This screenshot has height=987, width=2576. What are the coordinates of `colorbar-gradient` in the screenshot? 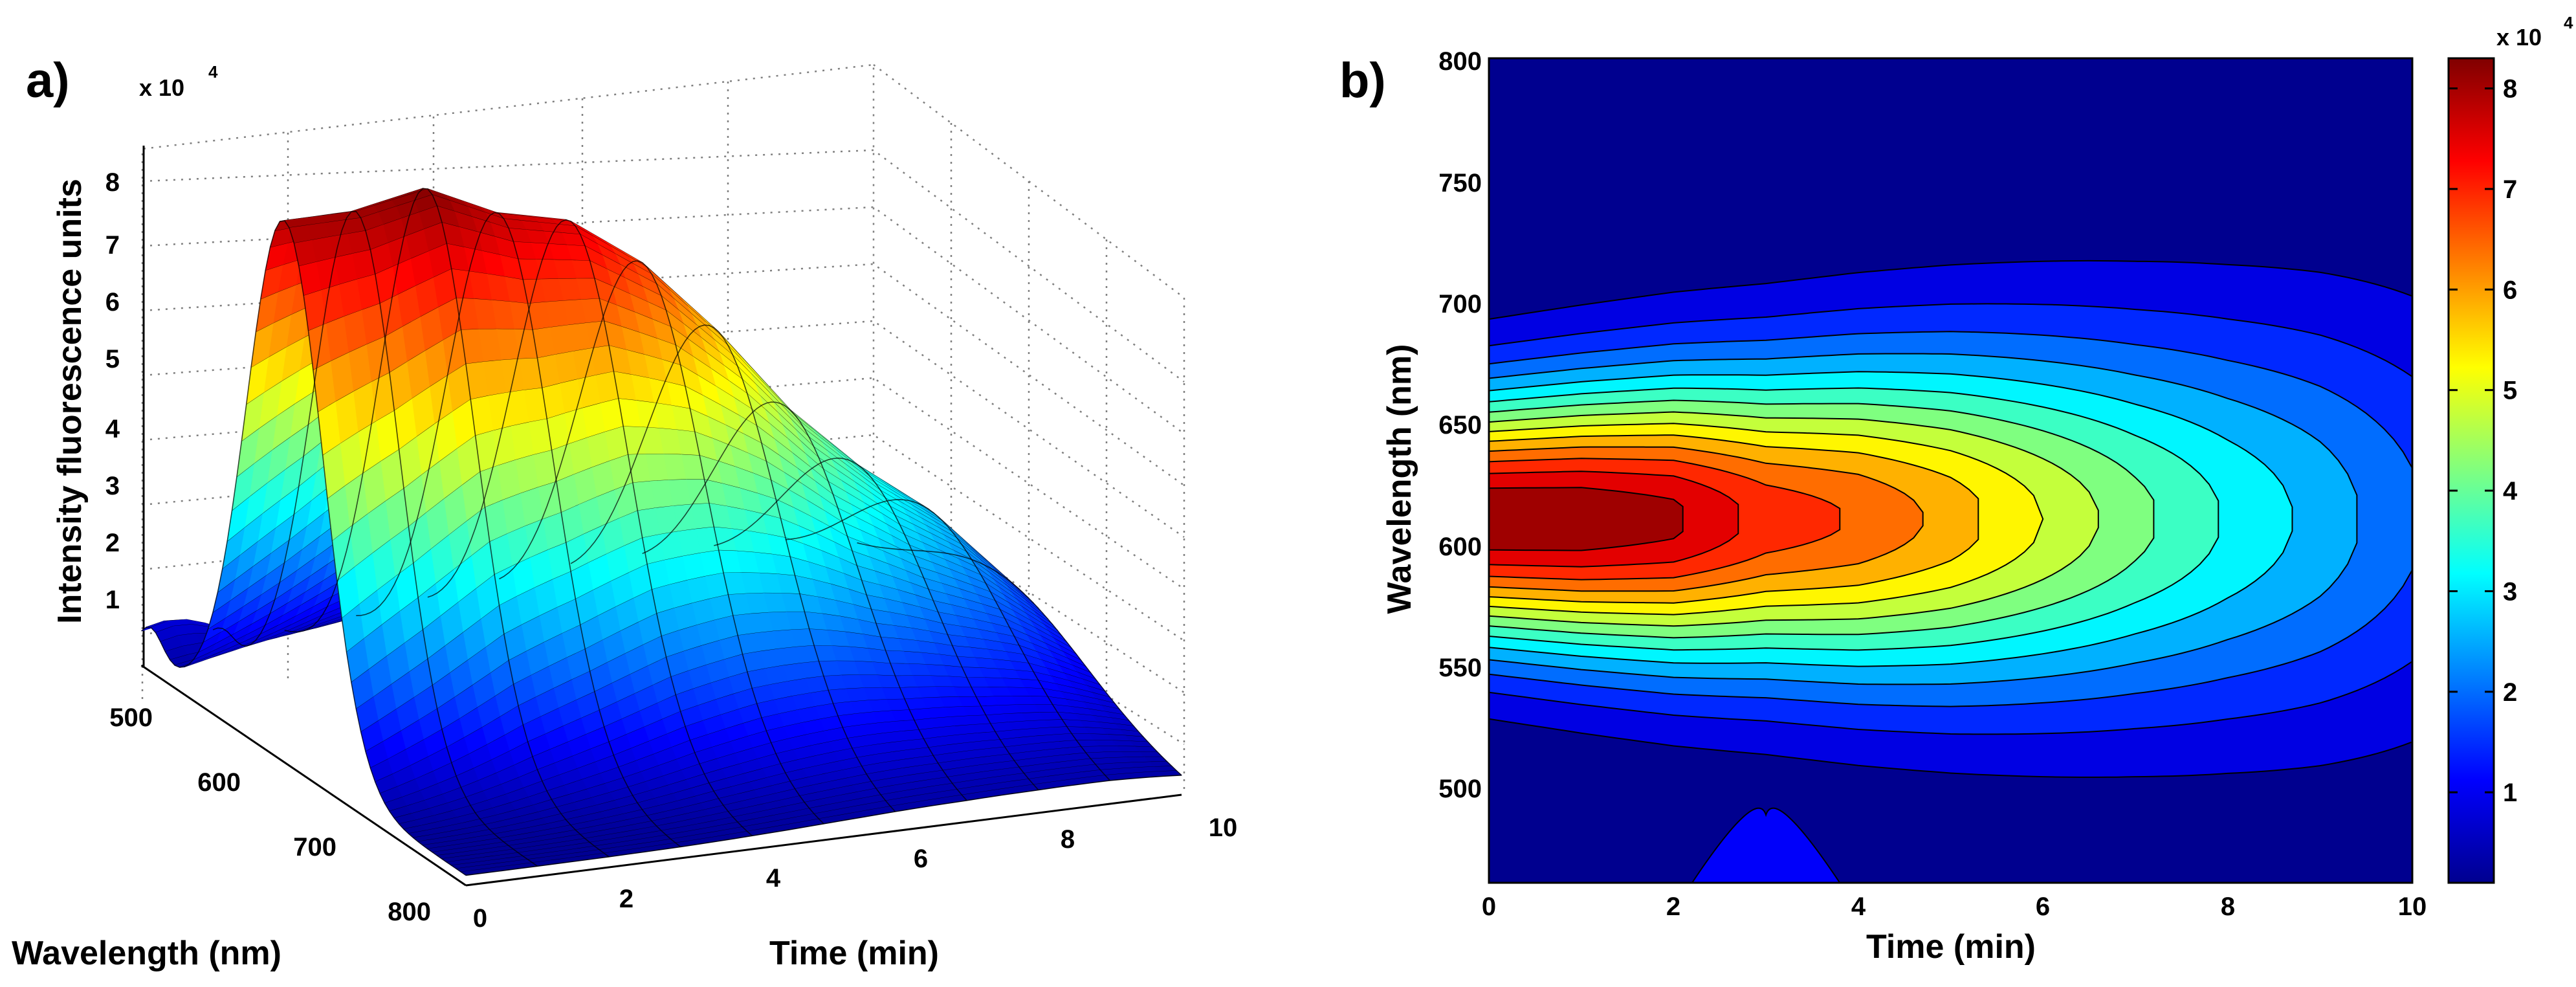 It's located at (2471, 470).